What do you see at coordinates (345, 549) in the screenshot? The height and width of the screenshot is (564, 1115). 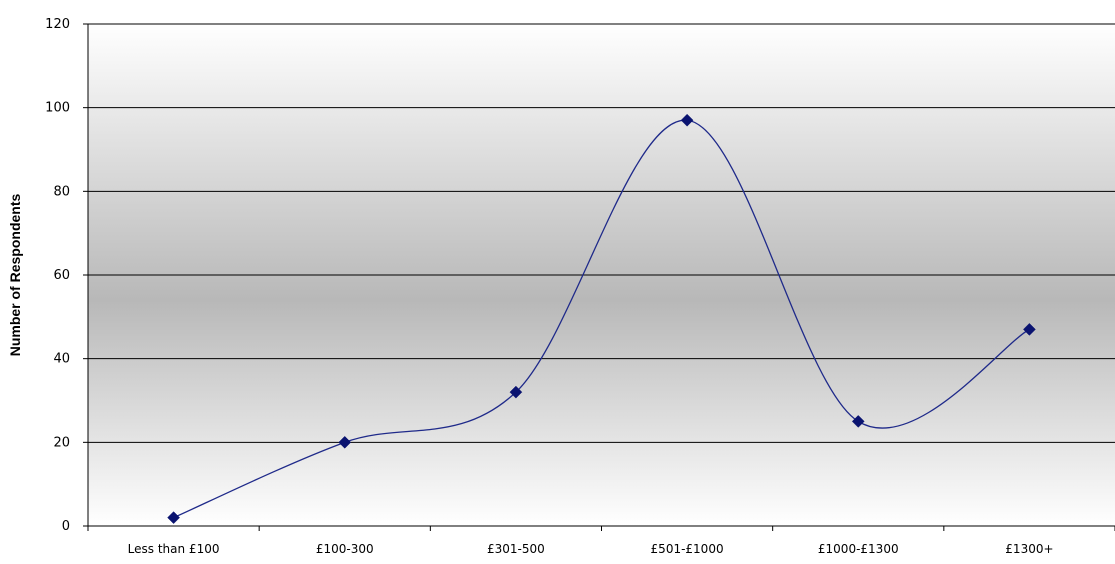 I see `x-tick-label: £100-300` at bounding box center [345, 549].